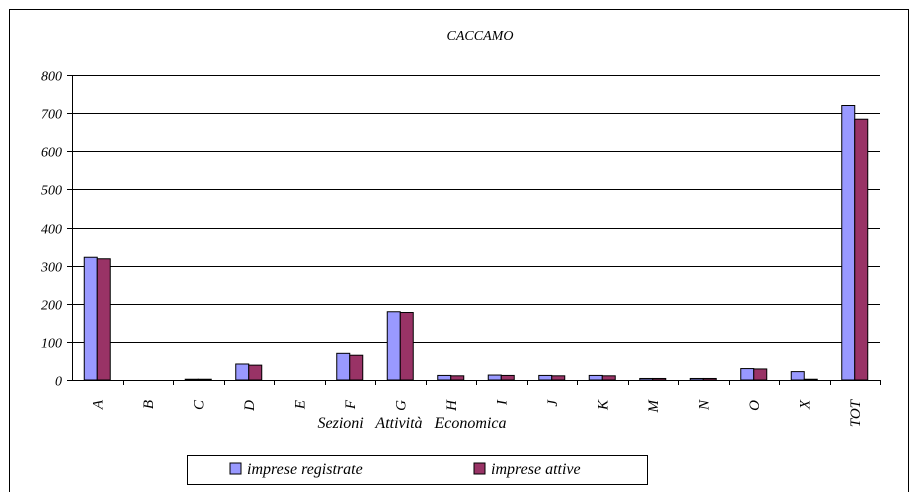  What do you see at coordinates (755, 405) in the screenshot?
I see `x-tick-label: O` at bounding box center [755, 405].